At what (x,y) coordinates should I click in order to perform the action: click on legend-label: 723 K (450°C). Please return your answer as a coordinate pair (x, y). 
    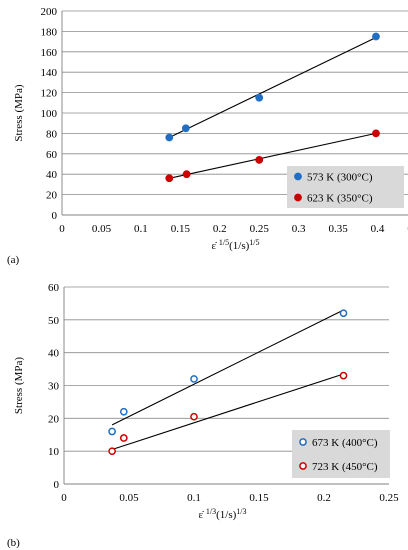
    Looking at the image, I should click on (345, 467).